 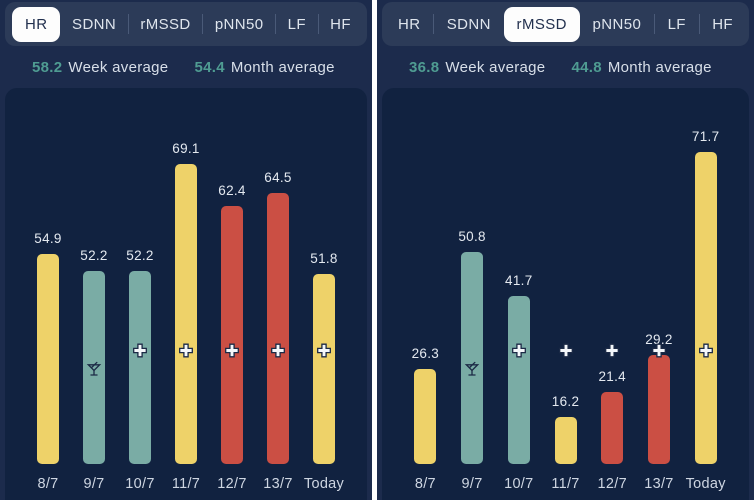 I want to click on bar-column: 62.4 12/7, so click(x=232, y=294).